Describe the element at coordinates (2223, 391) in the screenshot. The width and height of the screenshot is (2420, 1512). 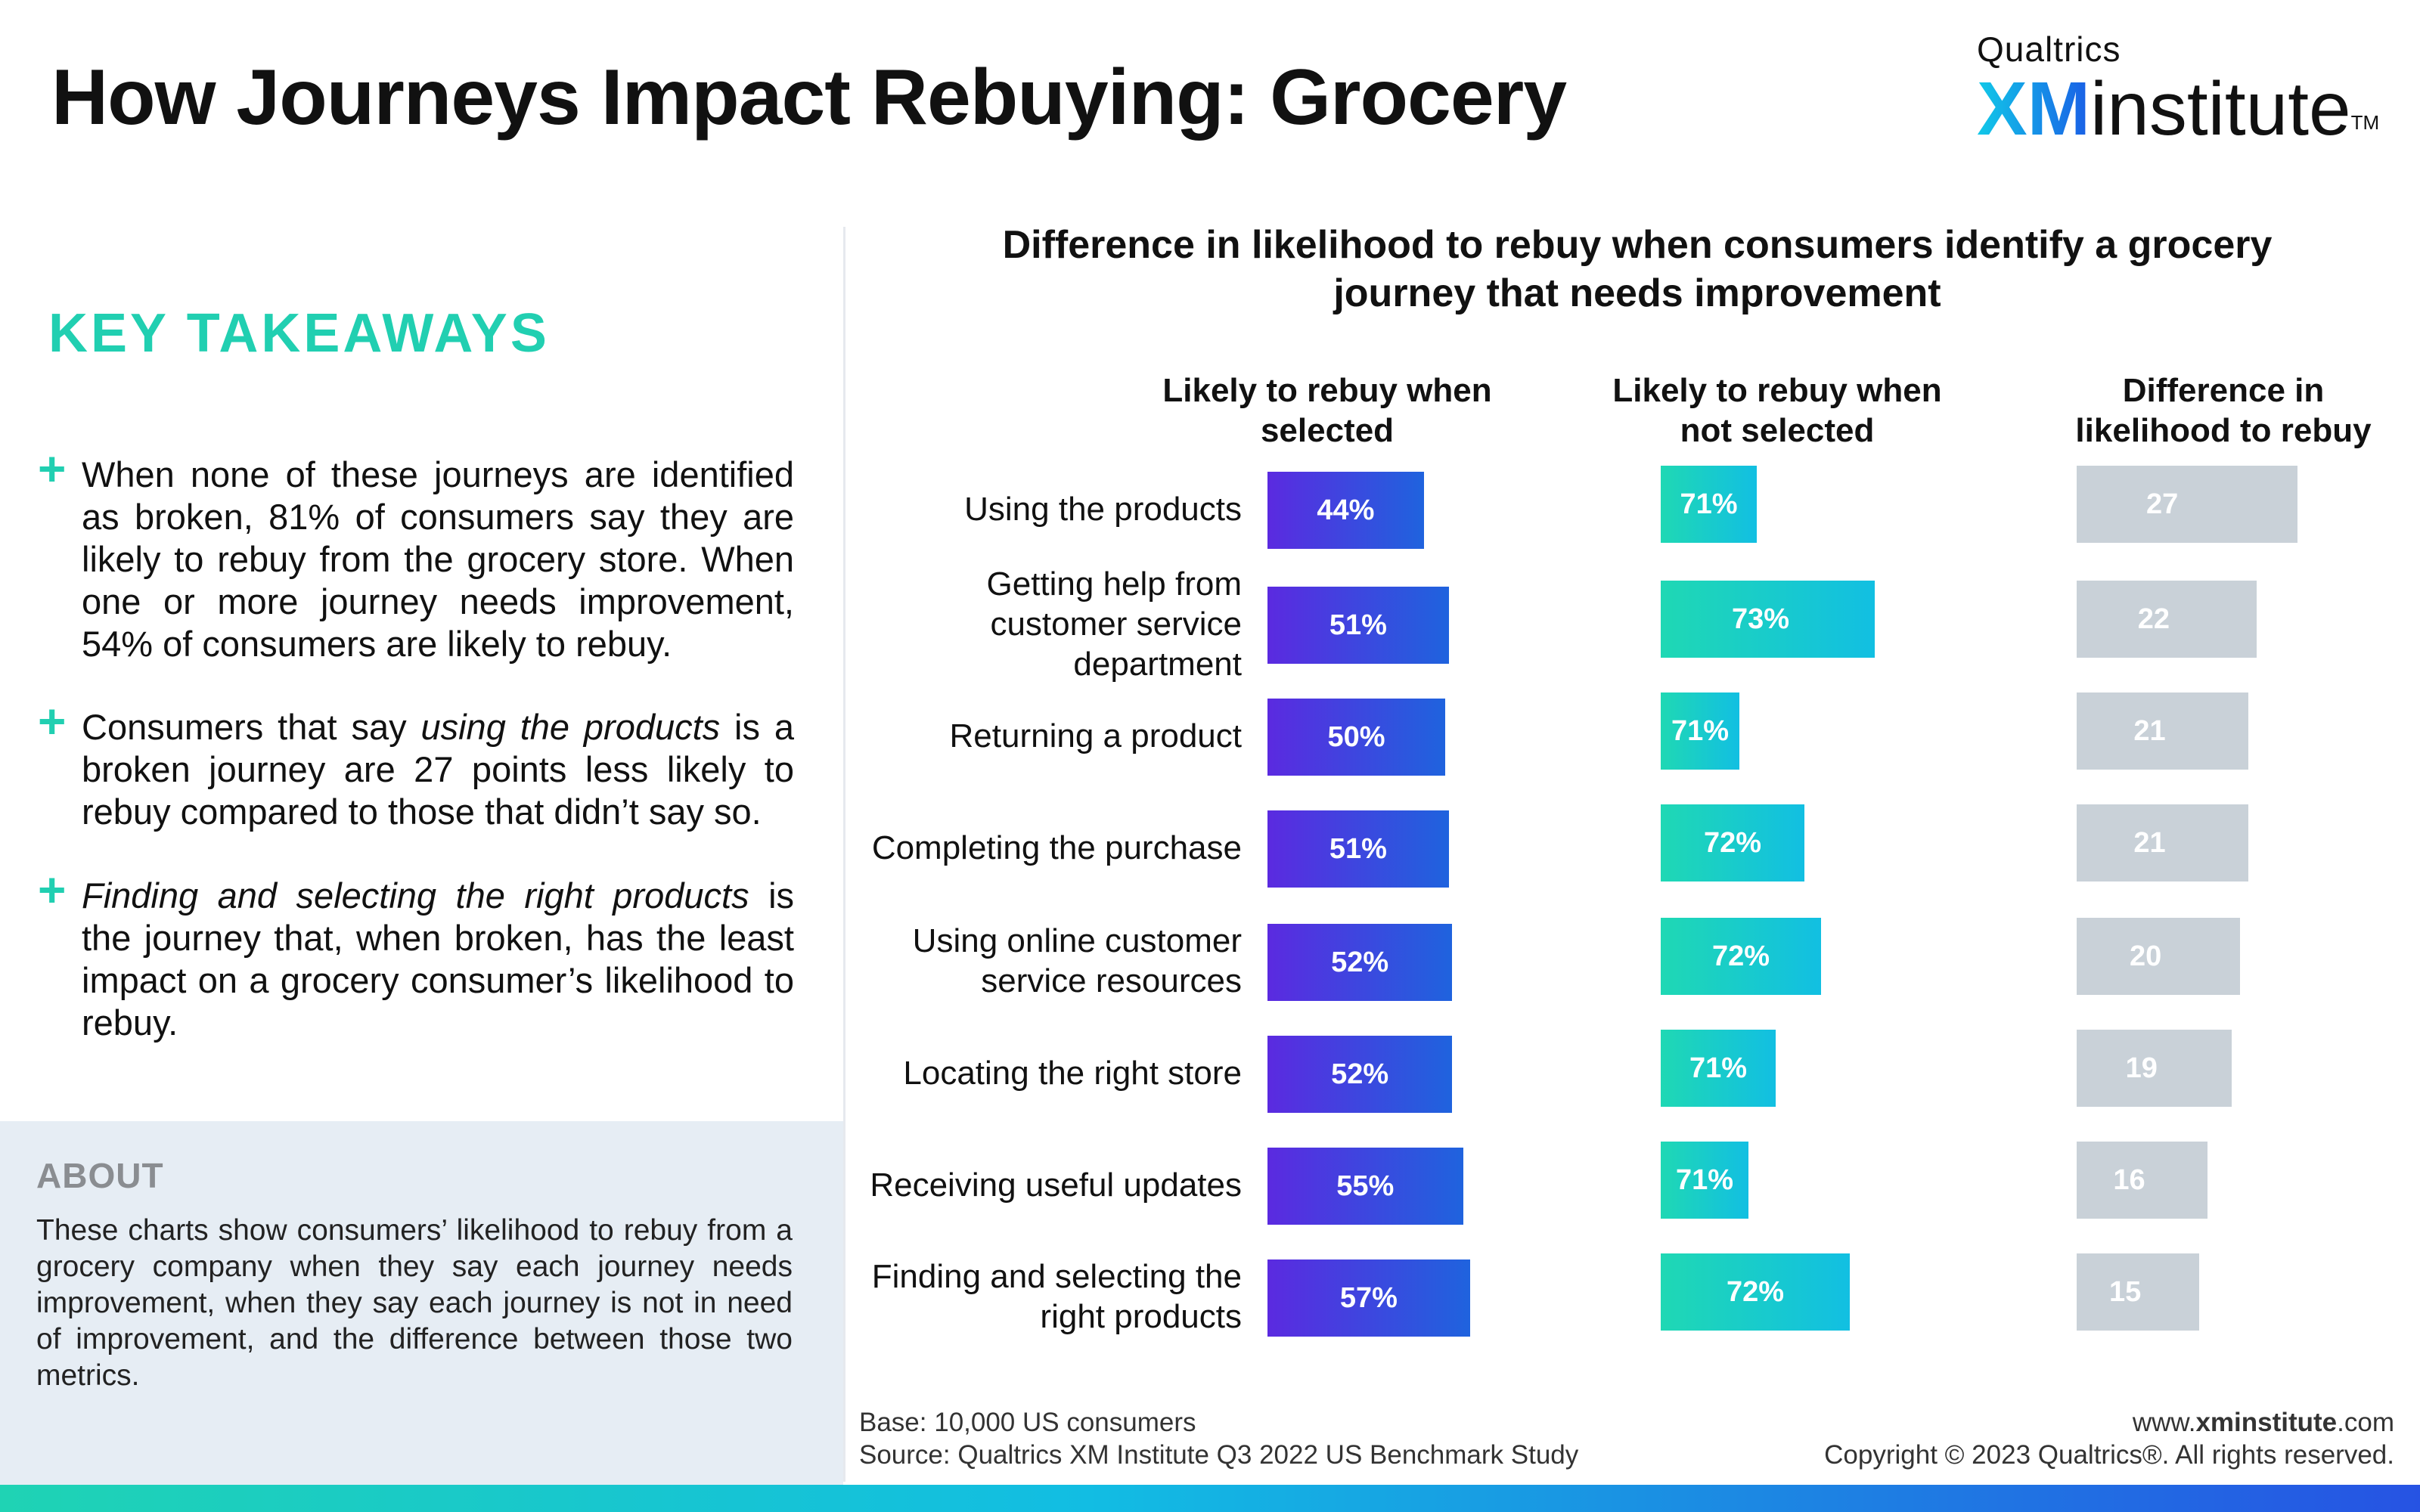
I see `column-header-line: Difference in` at that location.